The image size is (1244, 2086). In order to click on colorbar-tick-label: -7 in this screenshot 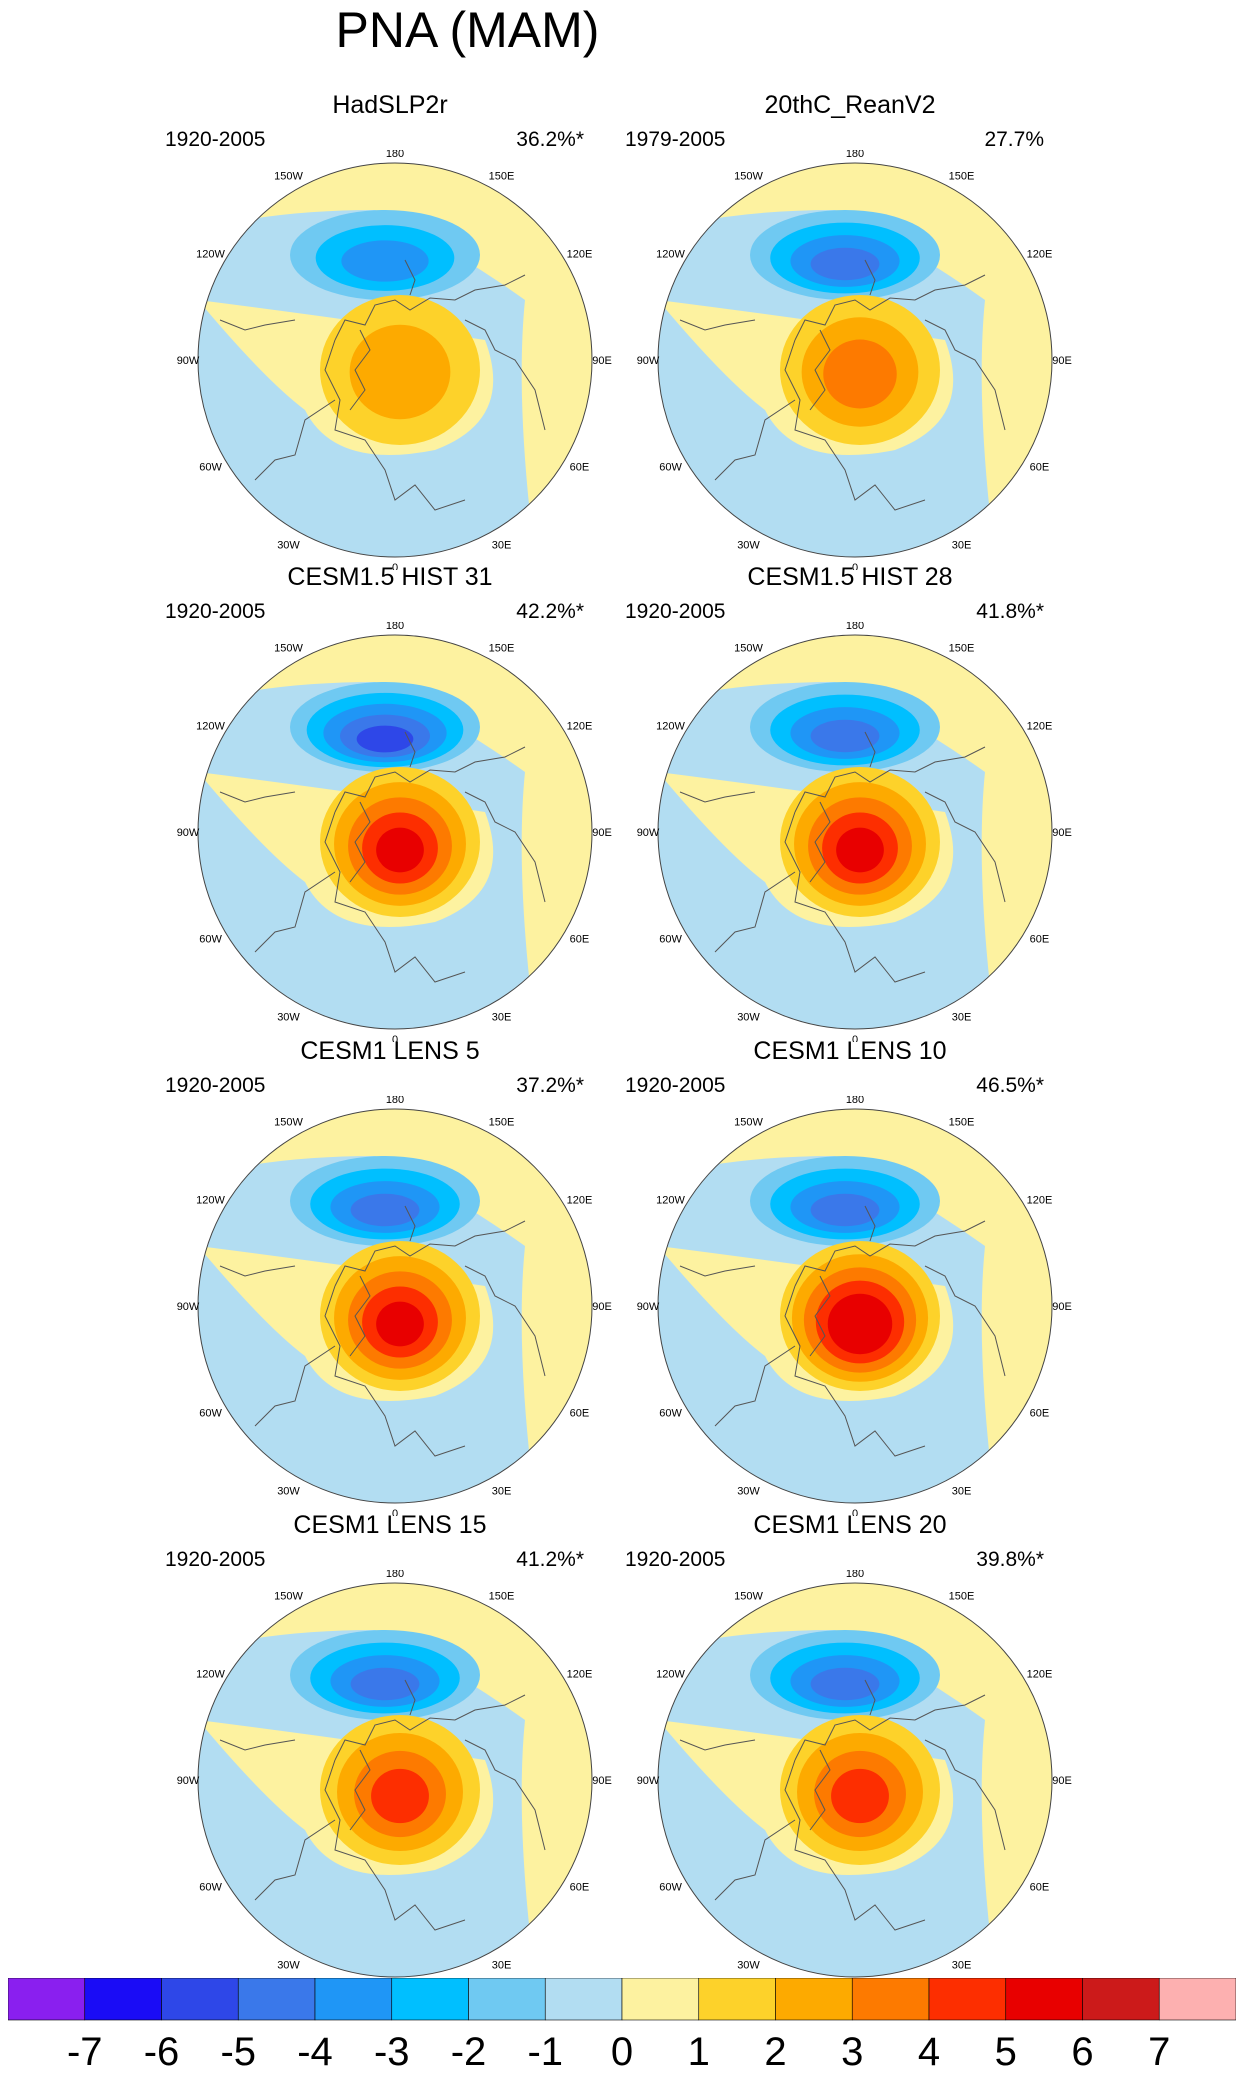, I will do `click(84, 2052)`.